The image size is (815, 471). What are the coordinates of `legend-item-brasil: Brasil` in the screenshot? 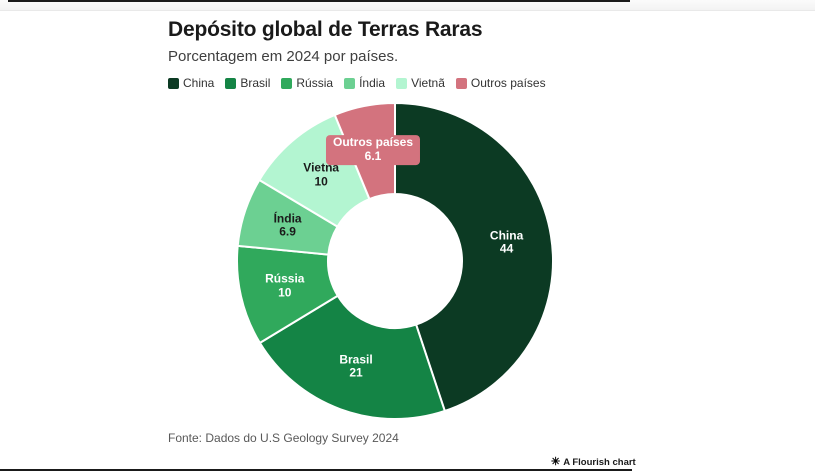 It's located at (247, 83).